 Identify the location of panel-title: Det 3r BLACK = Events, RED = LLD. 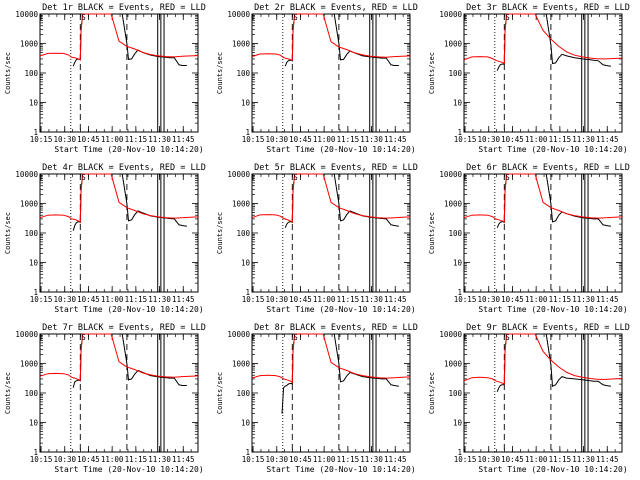
(548, 8).